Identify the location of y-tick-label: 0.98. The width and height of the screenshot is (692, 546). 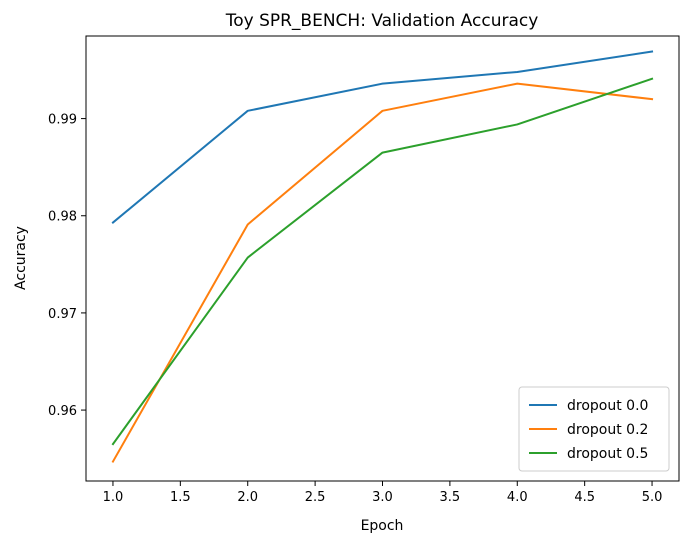
(62, 217).